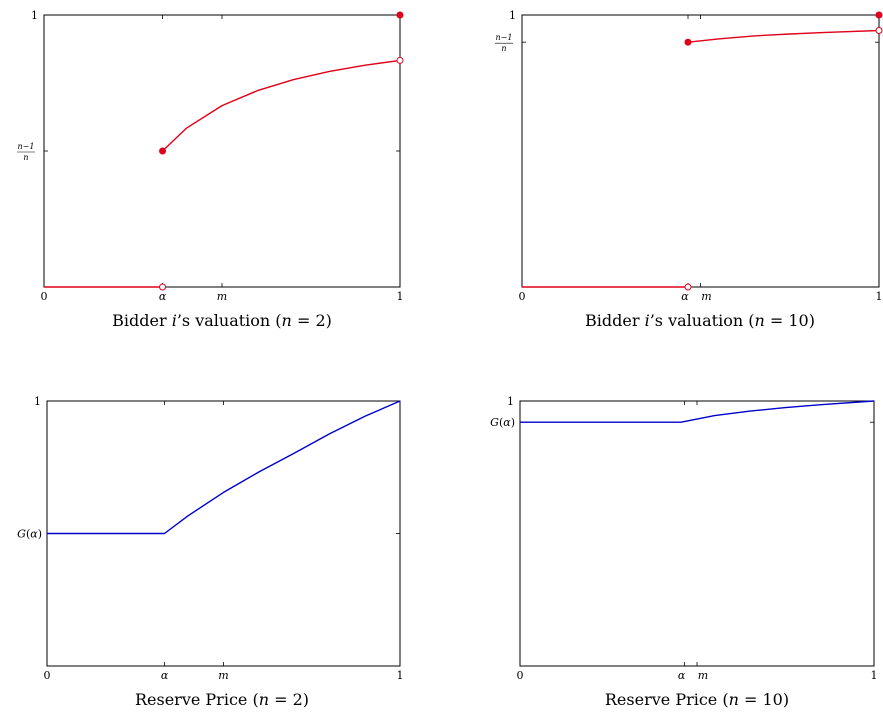  What do you see at coordinates (697, 699) in the screenshot?
I see `panel-caption: Reserve Price (n = 10)` at bounding box center [697, 699].